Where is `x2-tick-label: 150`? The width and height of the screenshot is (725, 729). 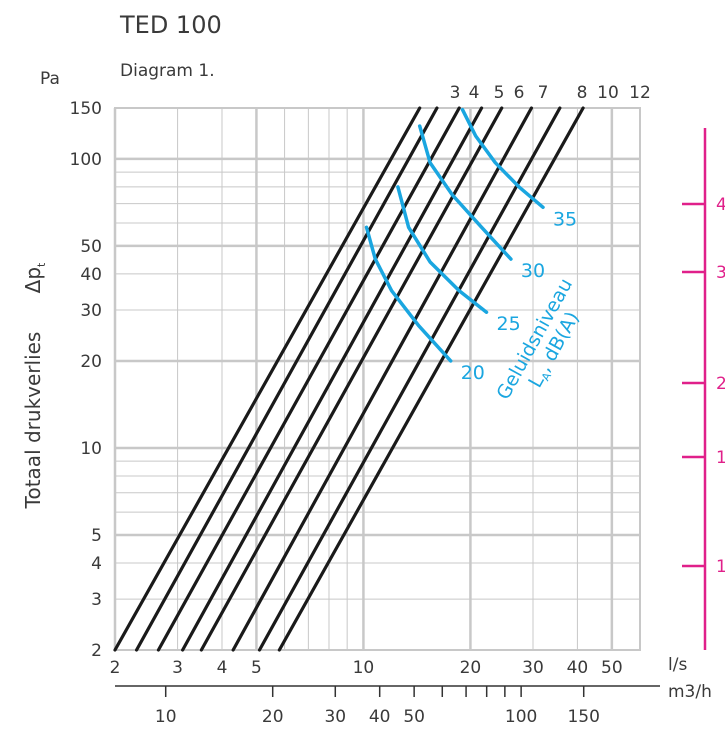
x2-tick-label: 150 is located at coordinates (583, 717).